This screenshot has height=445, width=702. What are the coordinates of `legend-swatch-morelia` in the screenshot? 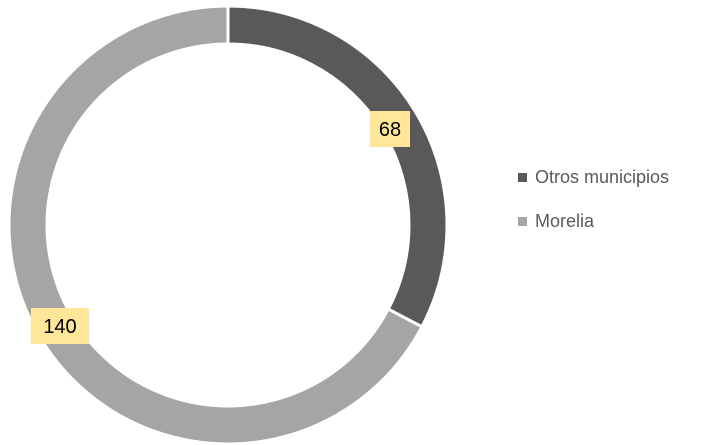 It's located at (522, 221).